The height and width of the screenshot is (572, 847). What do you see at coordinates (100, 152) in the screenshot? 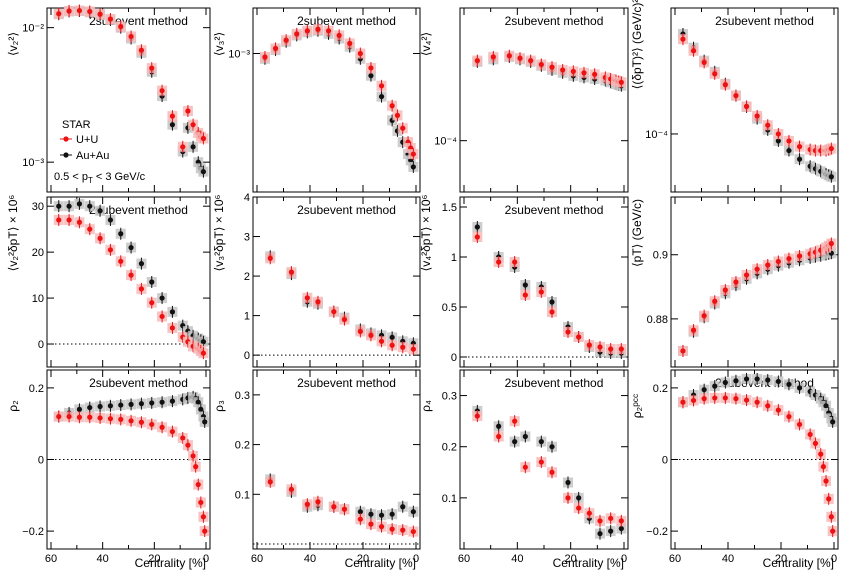
I see `legend: STAR U+U Au+Au 0.5 < pT < 3 GeV/c` at bounding box center [100, 152].